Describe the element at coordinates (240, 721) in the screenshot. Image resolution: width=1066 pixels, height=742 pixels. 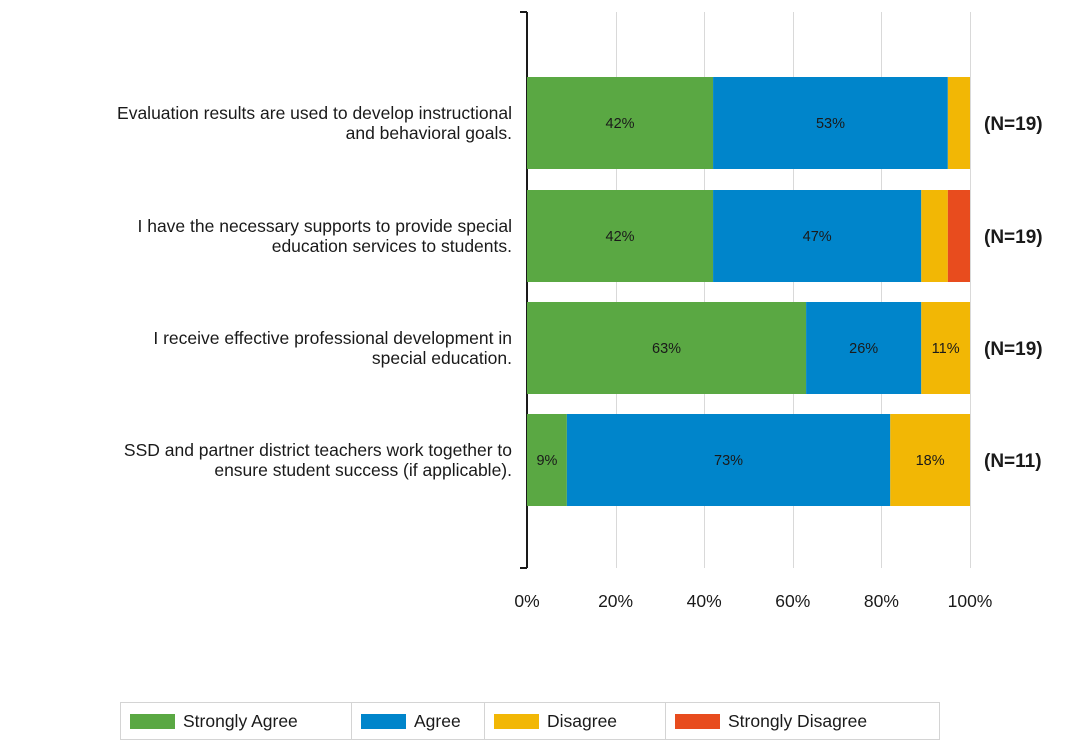
I see `legend-label: Strongly Agree` at that location.